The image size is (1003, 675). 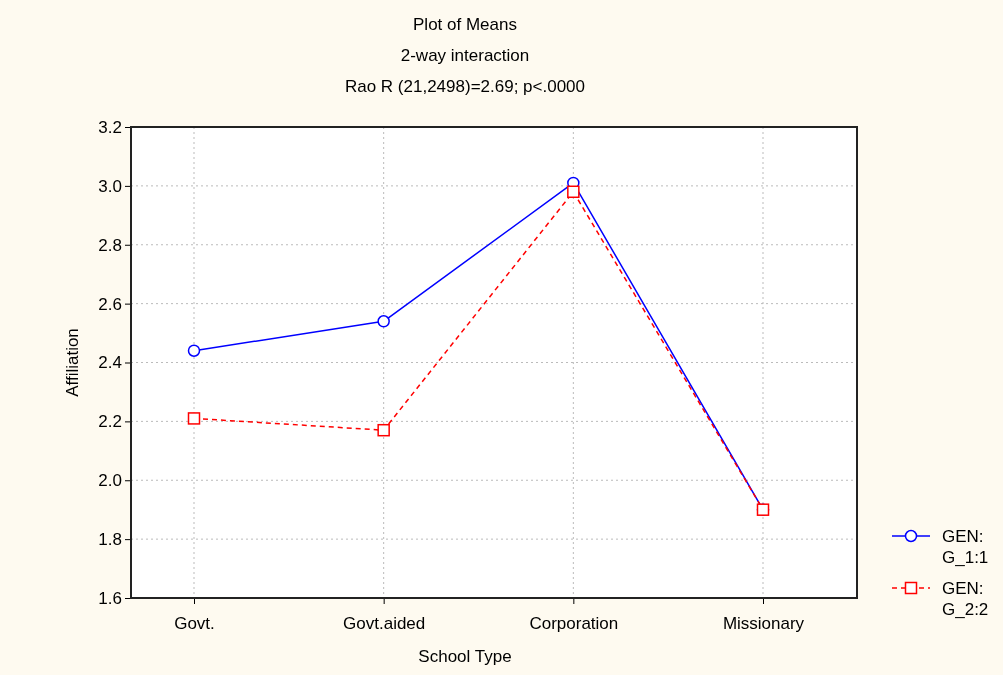 I want to click on y-tick-label: 2.2, so click(x=110, y=422).